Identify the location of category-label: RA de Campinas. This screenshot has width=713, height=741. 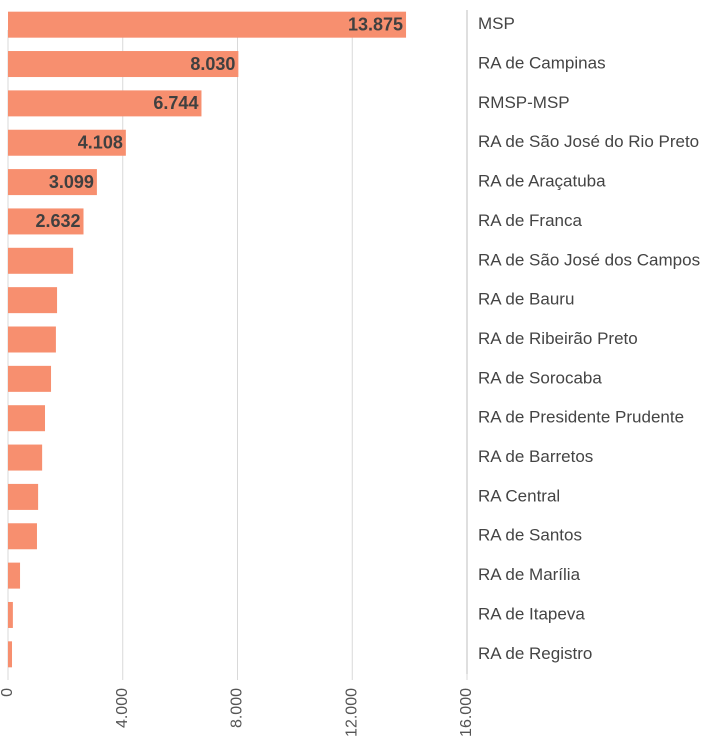
(542, 63).